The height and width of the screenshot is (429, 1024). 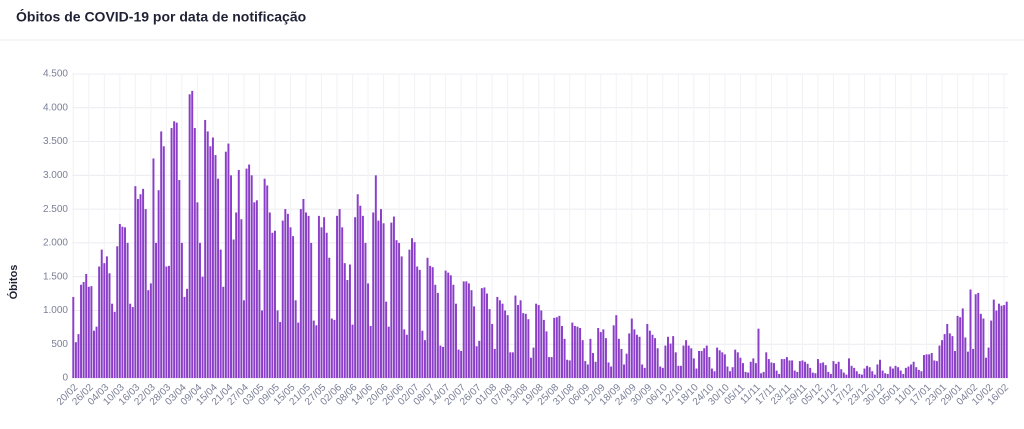 What do you see at coordinates (59, 344) in the screenshot?
I see `y-tick-label: 500` at bounding box center [59, 344].